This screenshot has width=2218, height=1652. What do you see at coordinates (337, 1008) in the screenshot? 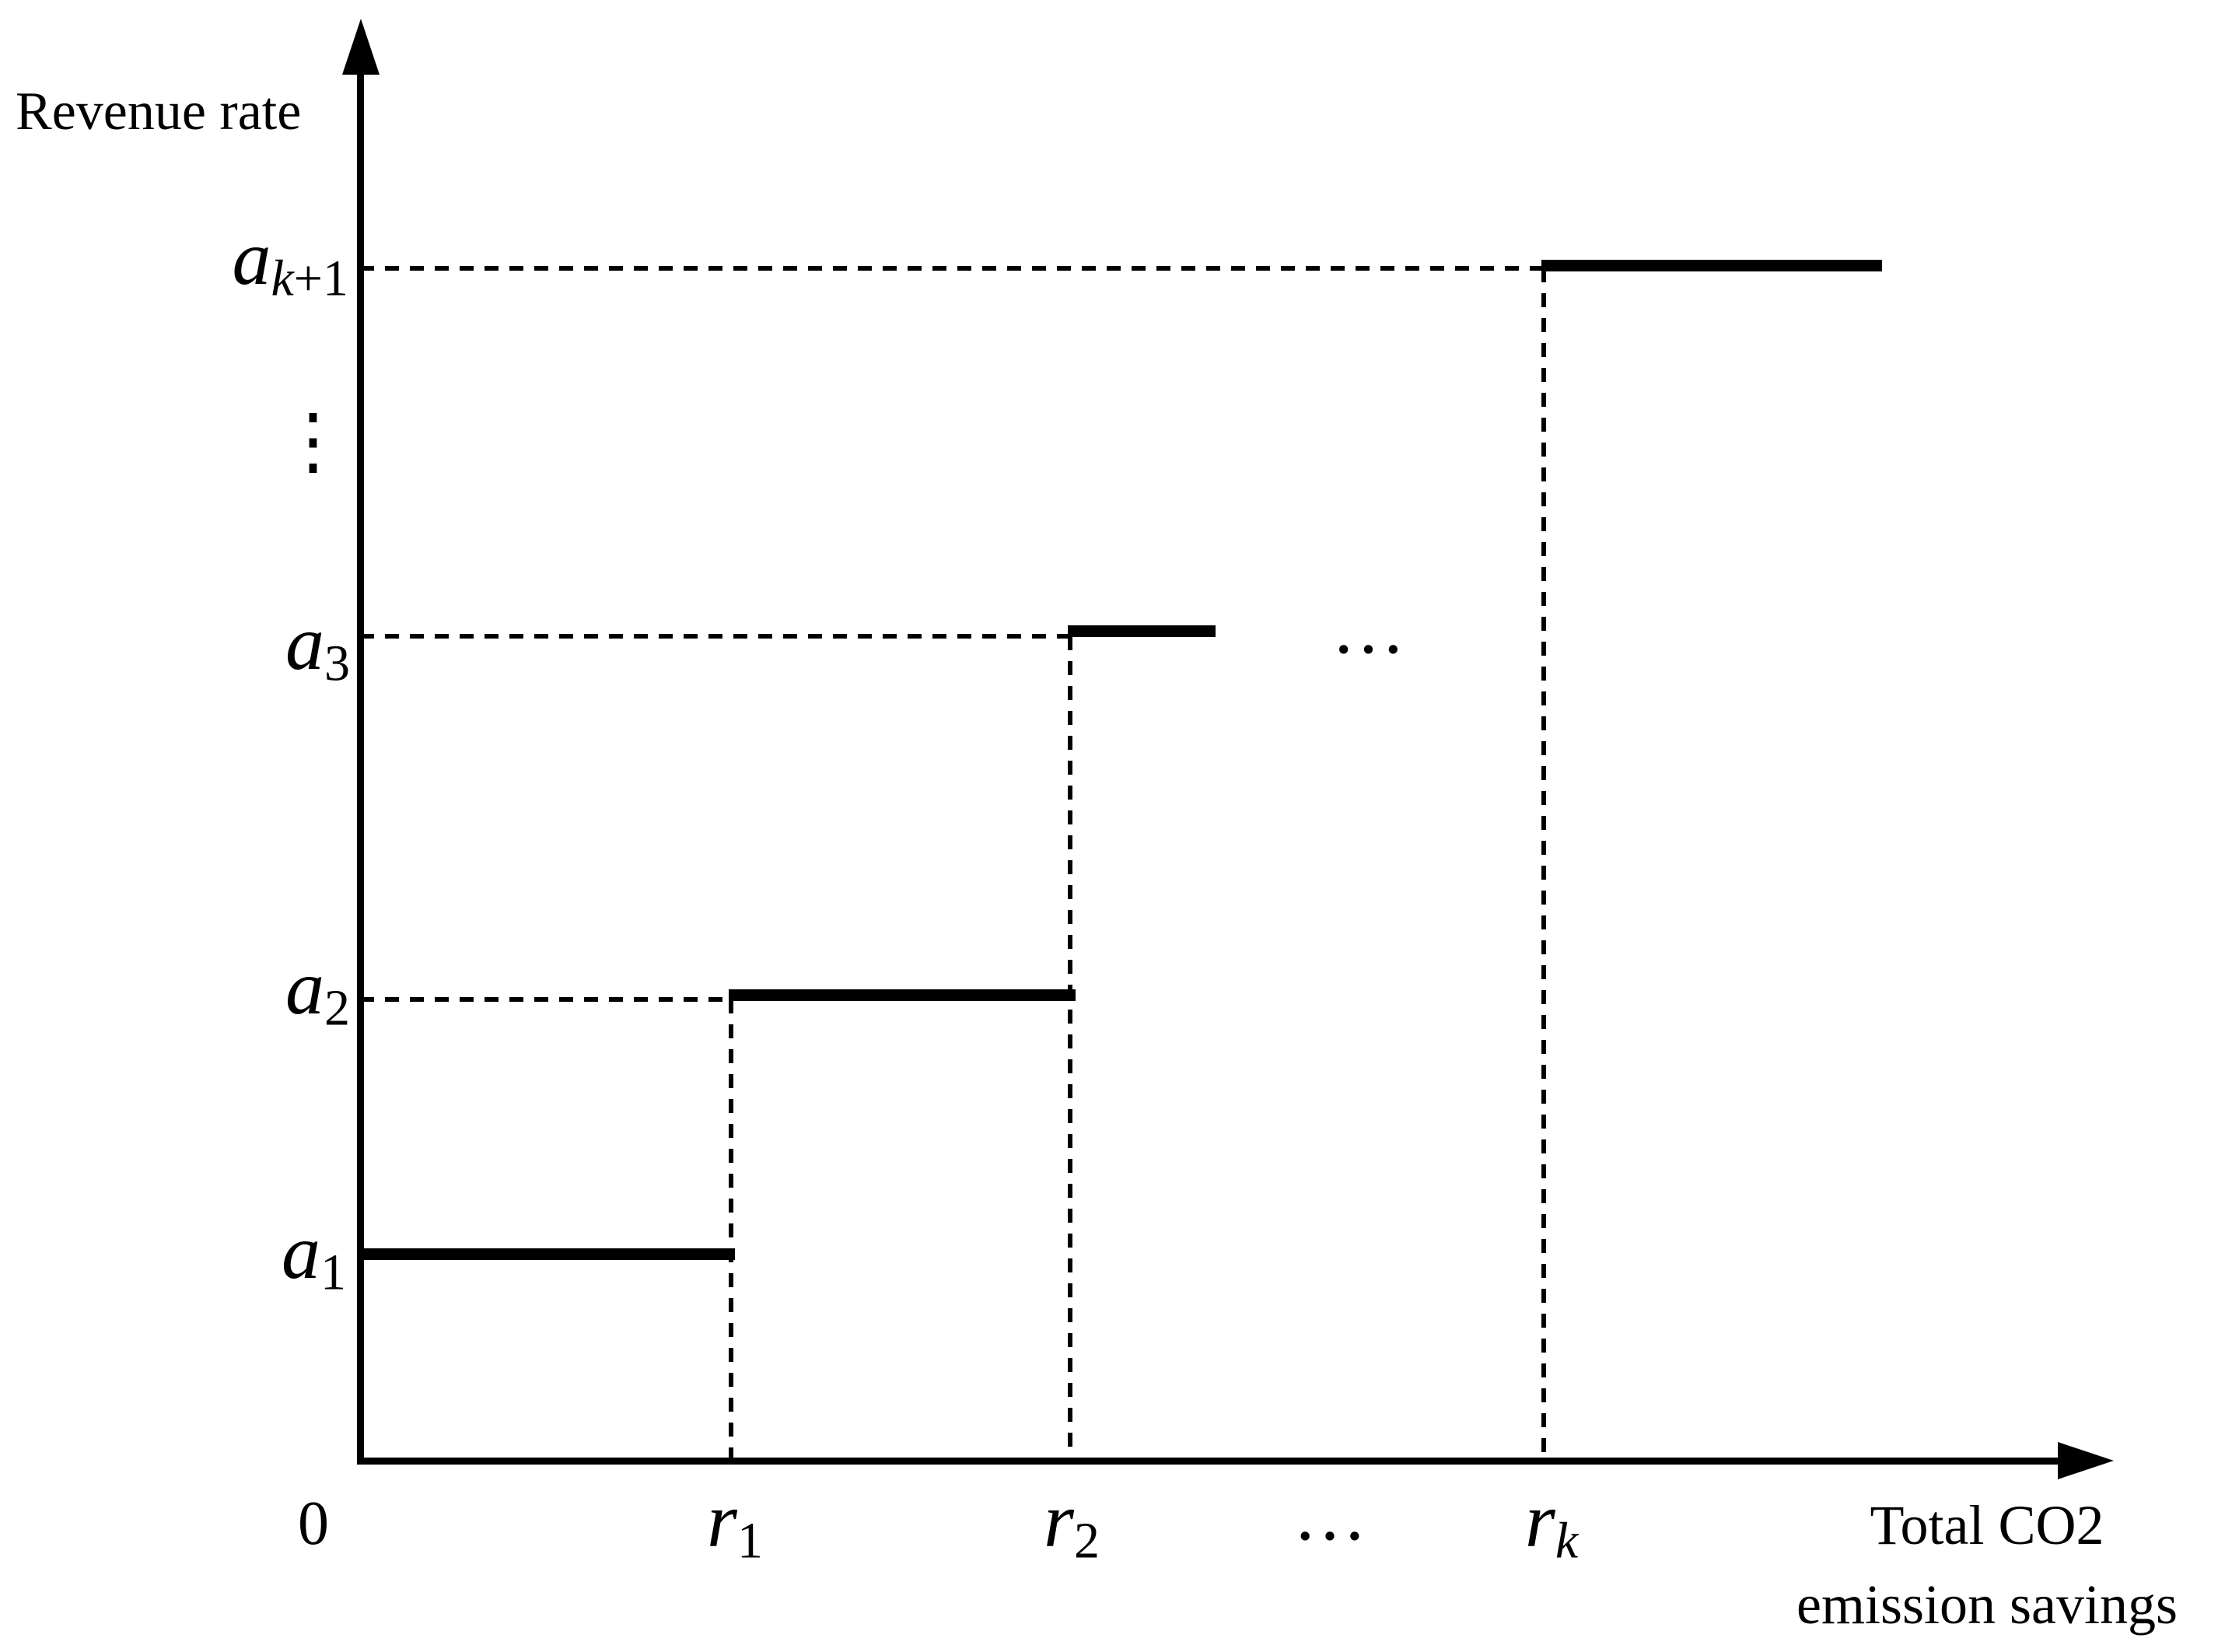
I see `a2-sub: 2` at bounding box center [337, 1008].